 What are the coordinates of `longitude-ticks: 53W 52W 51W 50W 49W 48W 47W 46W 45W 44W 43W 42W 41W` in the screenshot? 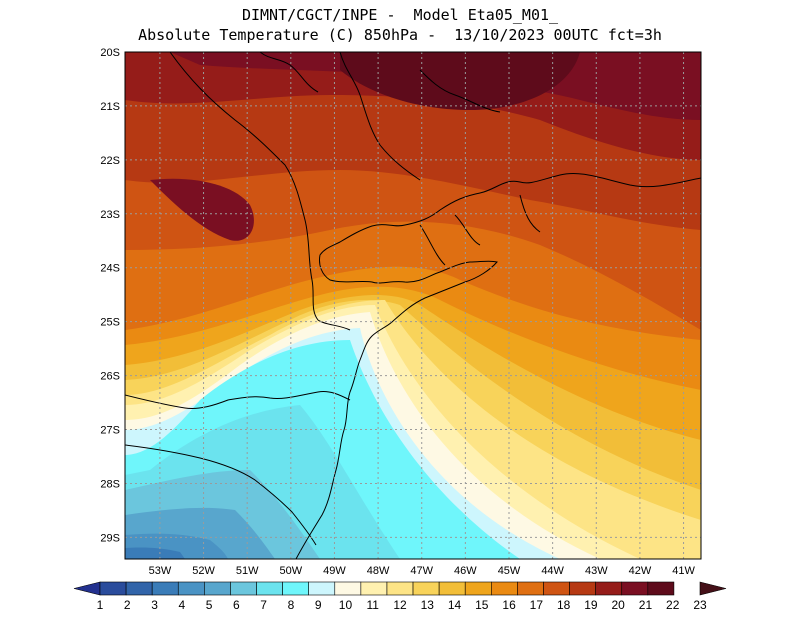 It's located at (422, 571).